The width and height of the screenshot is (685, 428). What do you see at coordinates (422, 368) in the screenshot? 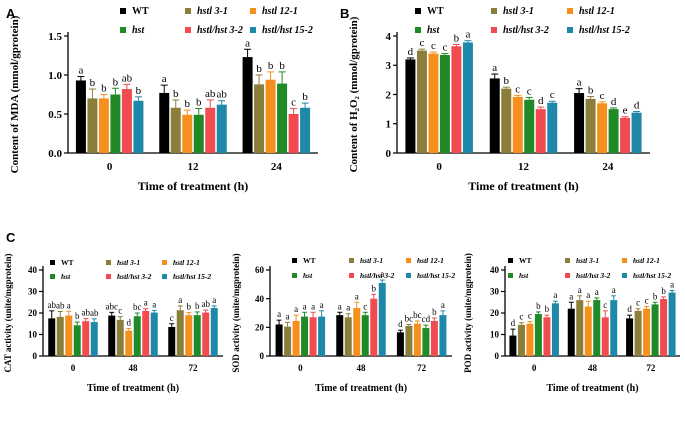
I see `x-tick-label: 72` at bounding box center [422, 368].